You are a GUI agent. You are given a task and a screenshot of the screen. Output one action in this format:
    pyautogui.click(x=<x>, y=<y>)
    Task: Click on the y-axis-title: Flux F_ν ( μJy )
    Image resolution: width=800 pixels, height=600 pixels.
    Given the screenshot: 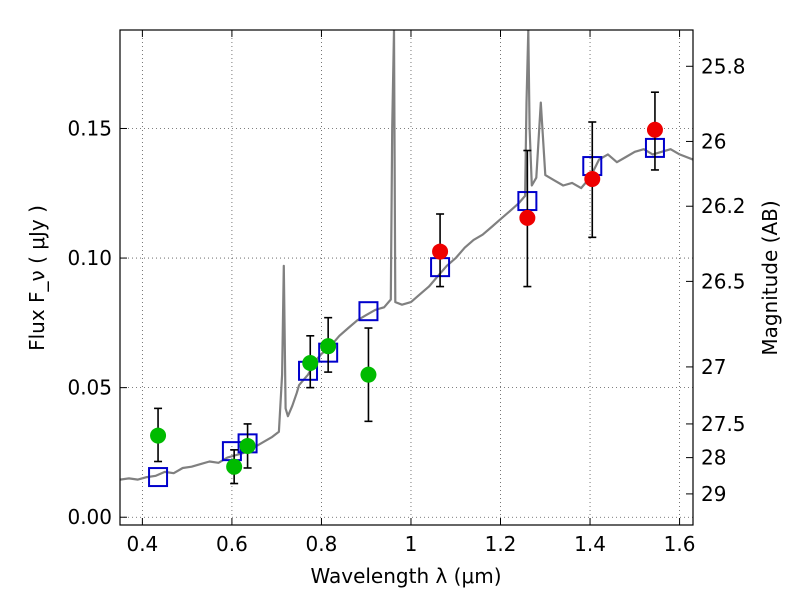 What is the action you would take?
    pyautogui.click(x=37, y=278)
    